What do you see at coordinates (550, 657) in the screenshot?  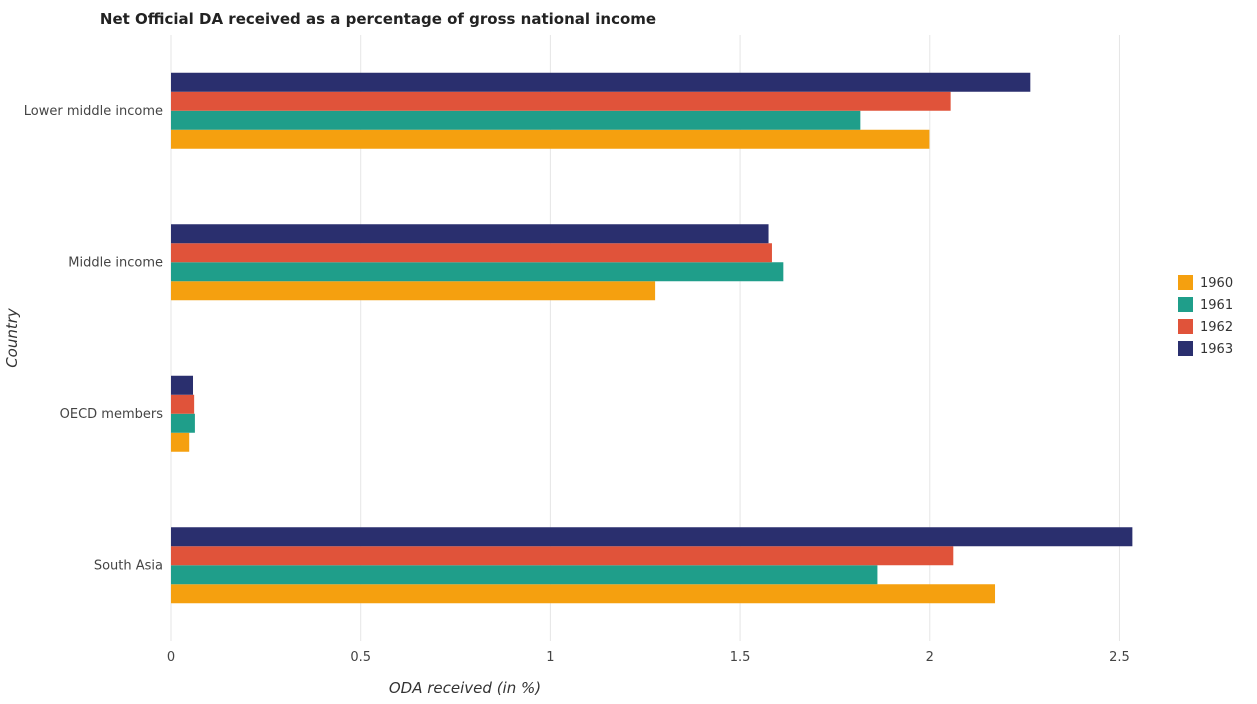 I see `x-tick-label: 1` at bounding box center [550, 657].